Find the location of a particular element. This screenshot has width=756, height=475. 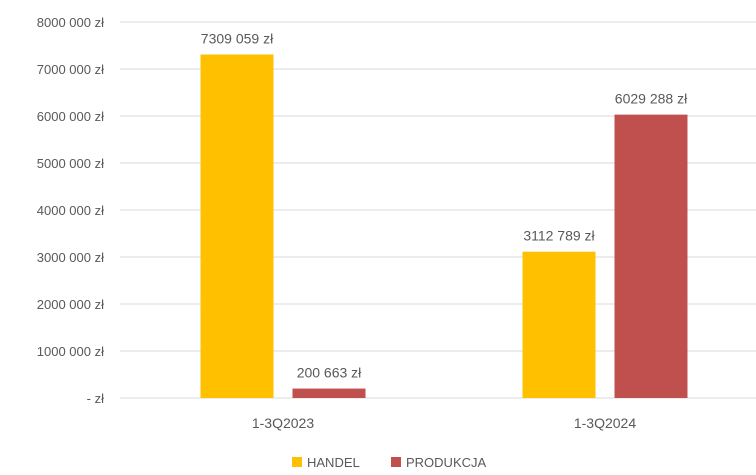

legend-label-produkcja: PRODUKCJA is located at coordinates (446, 462).